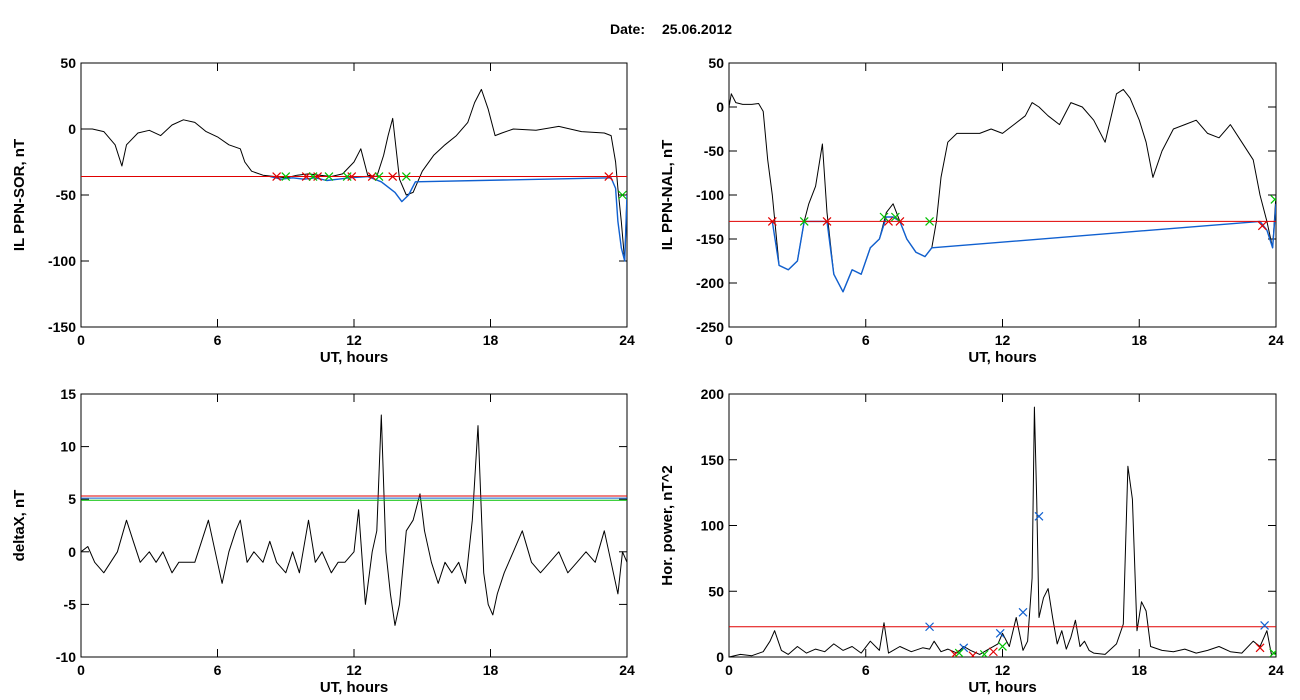 This screenshot has height=700, width=1300. Describe the element at coordinates (713, 460) in the screenshot. I see `y-tick-label: 150` at that location.